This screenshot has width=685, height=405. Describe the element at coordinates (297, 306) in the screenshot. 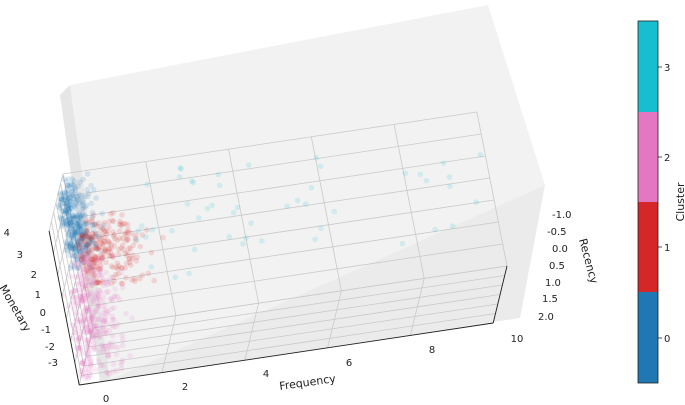

I see `grid-line` at that location.